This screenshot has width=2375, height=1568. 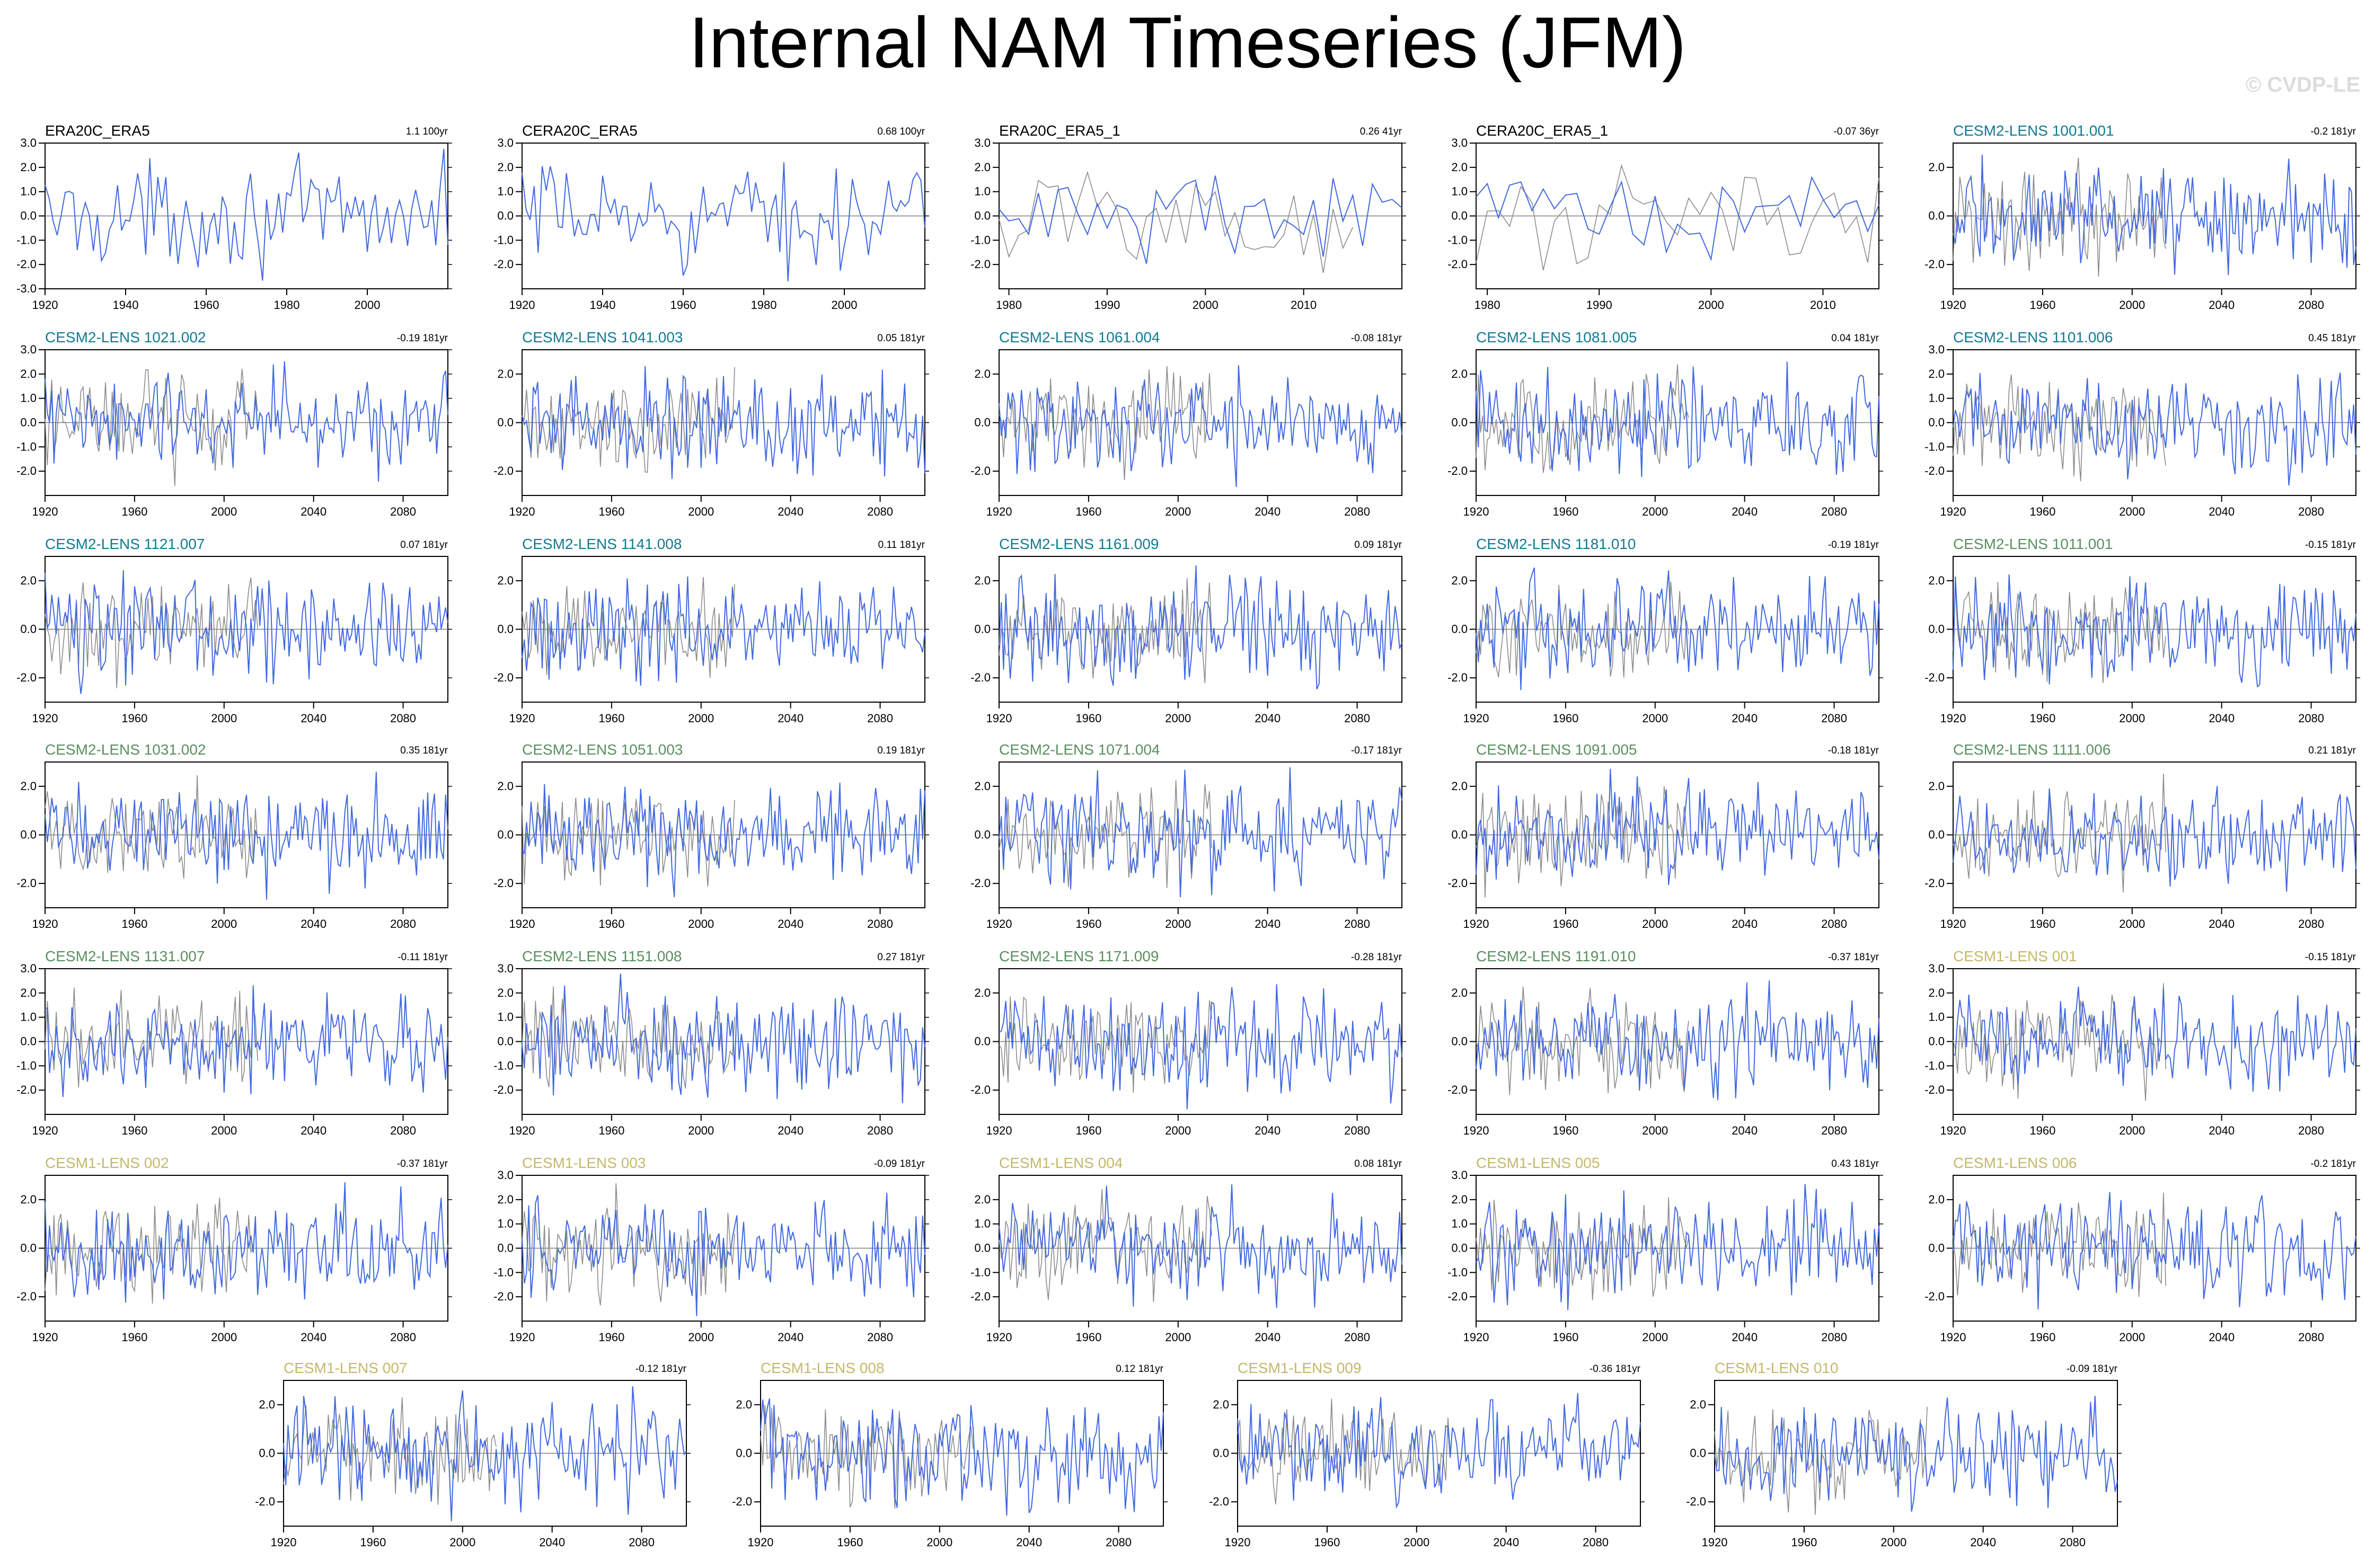 What do you see at coordinates (584, 1163) in the screenshot?
I see `panel-title: CESM1-LENS 003` at bounding box center [584, 1163].